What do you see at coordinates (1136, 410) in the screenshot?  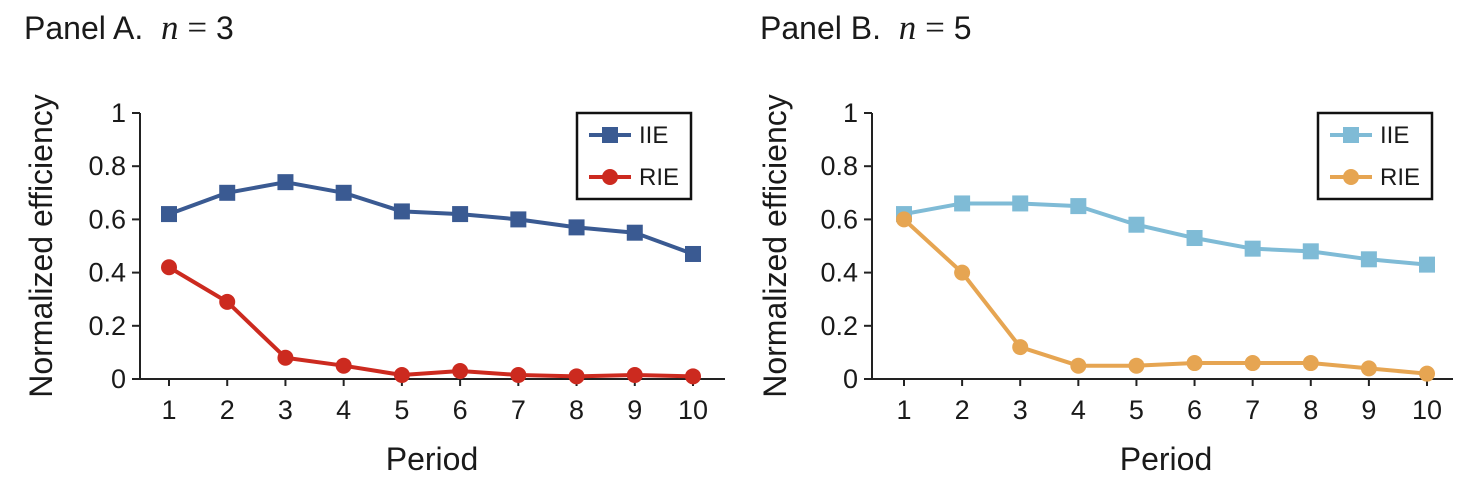 I see `panel-b-x-tick-label: 5` at bounding box center [1136, 410].